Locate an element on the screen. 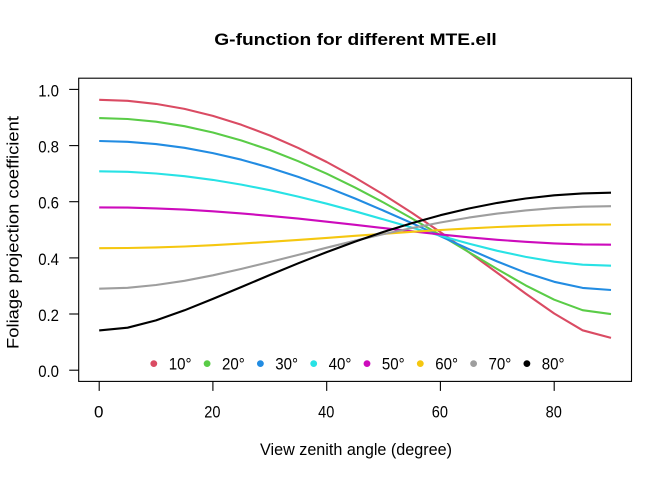  svg-text: 0.2 is located at coordinates (48, 315).